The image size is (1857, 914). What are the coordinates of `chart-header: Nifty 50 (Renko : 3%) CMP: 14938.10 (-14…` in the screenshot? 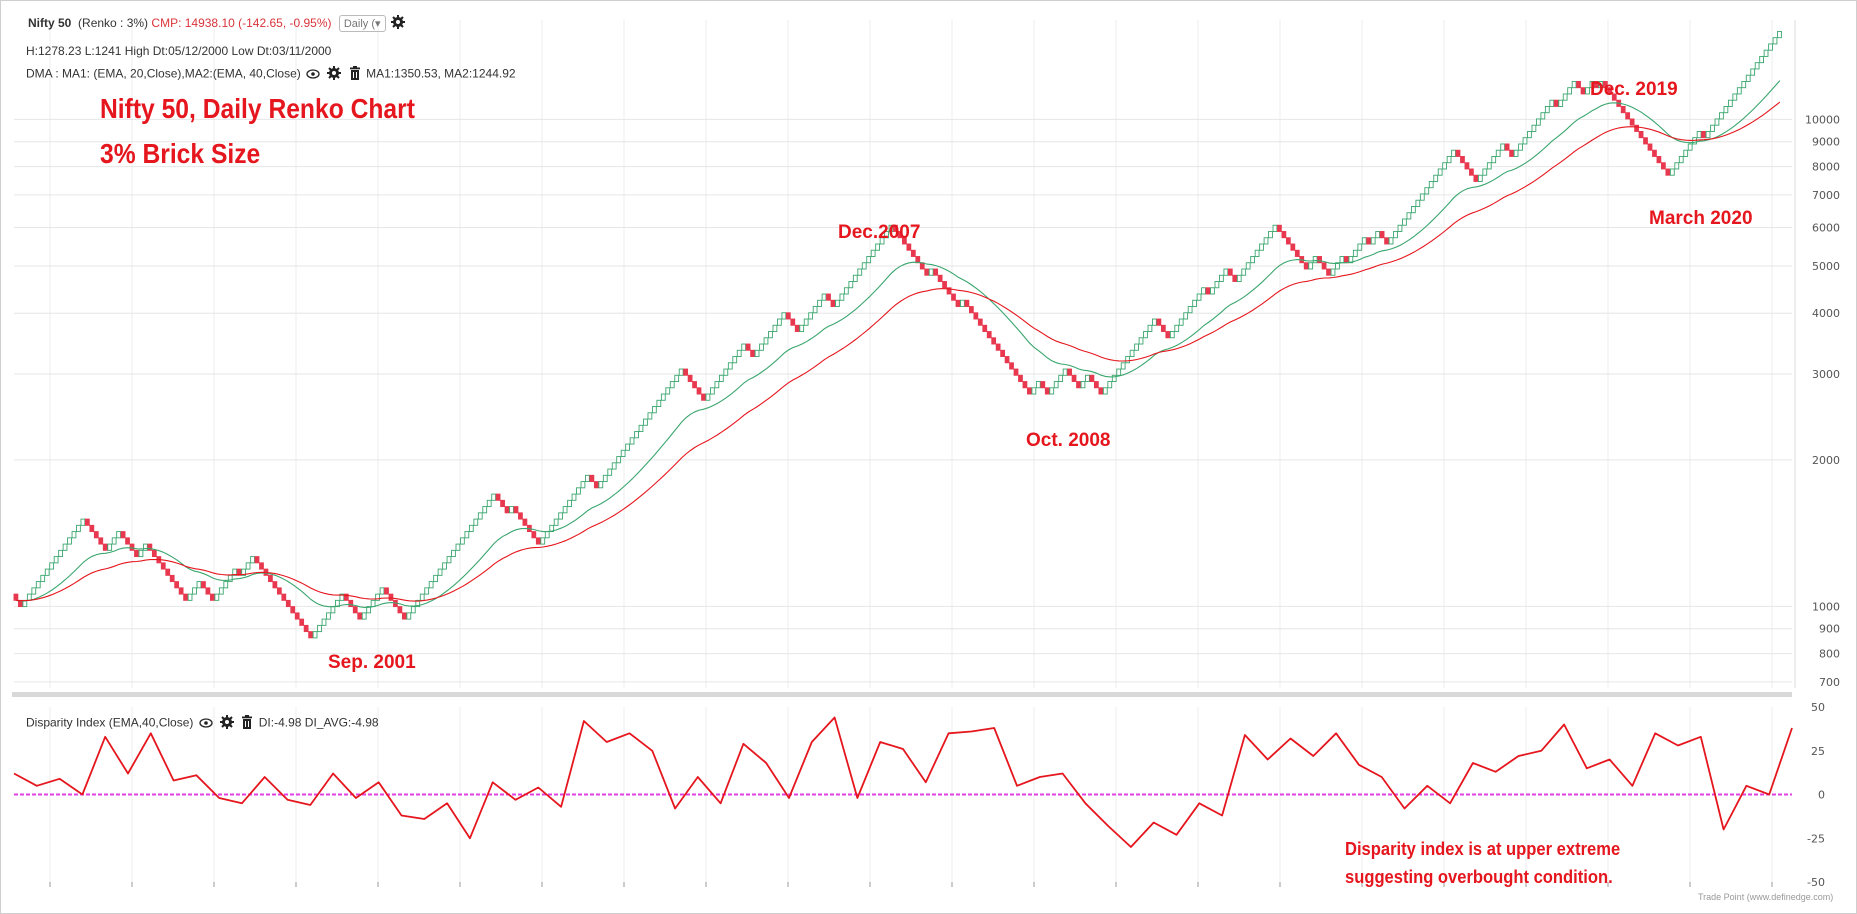 It's located at (217, 23).